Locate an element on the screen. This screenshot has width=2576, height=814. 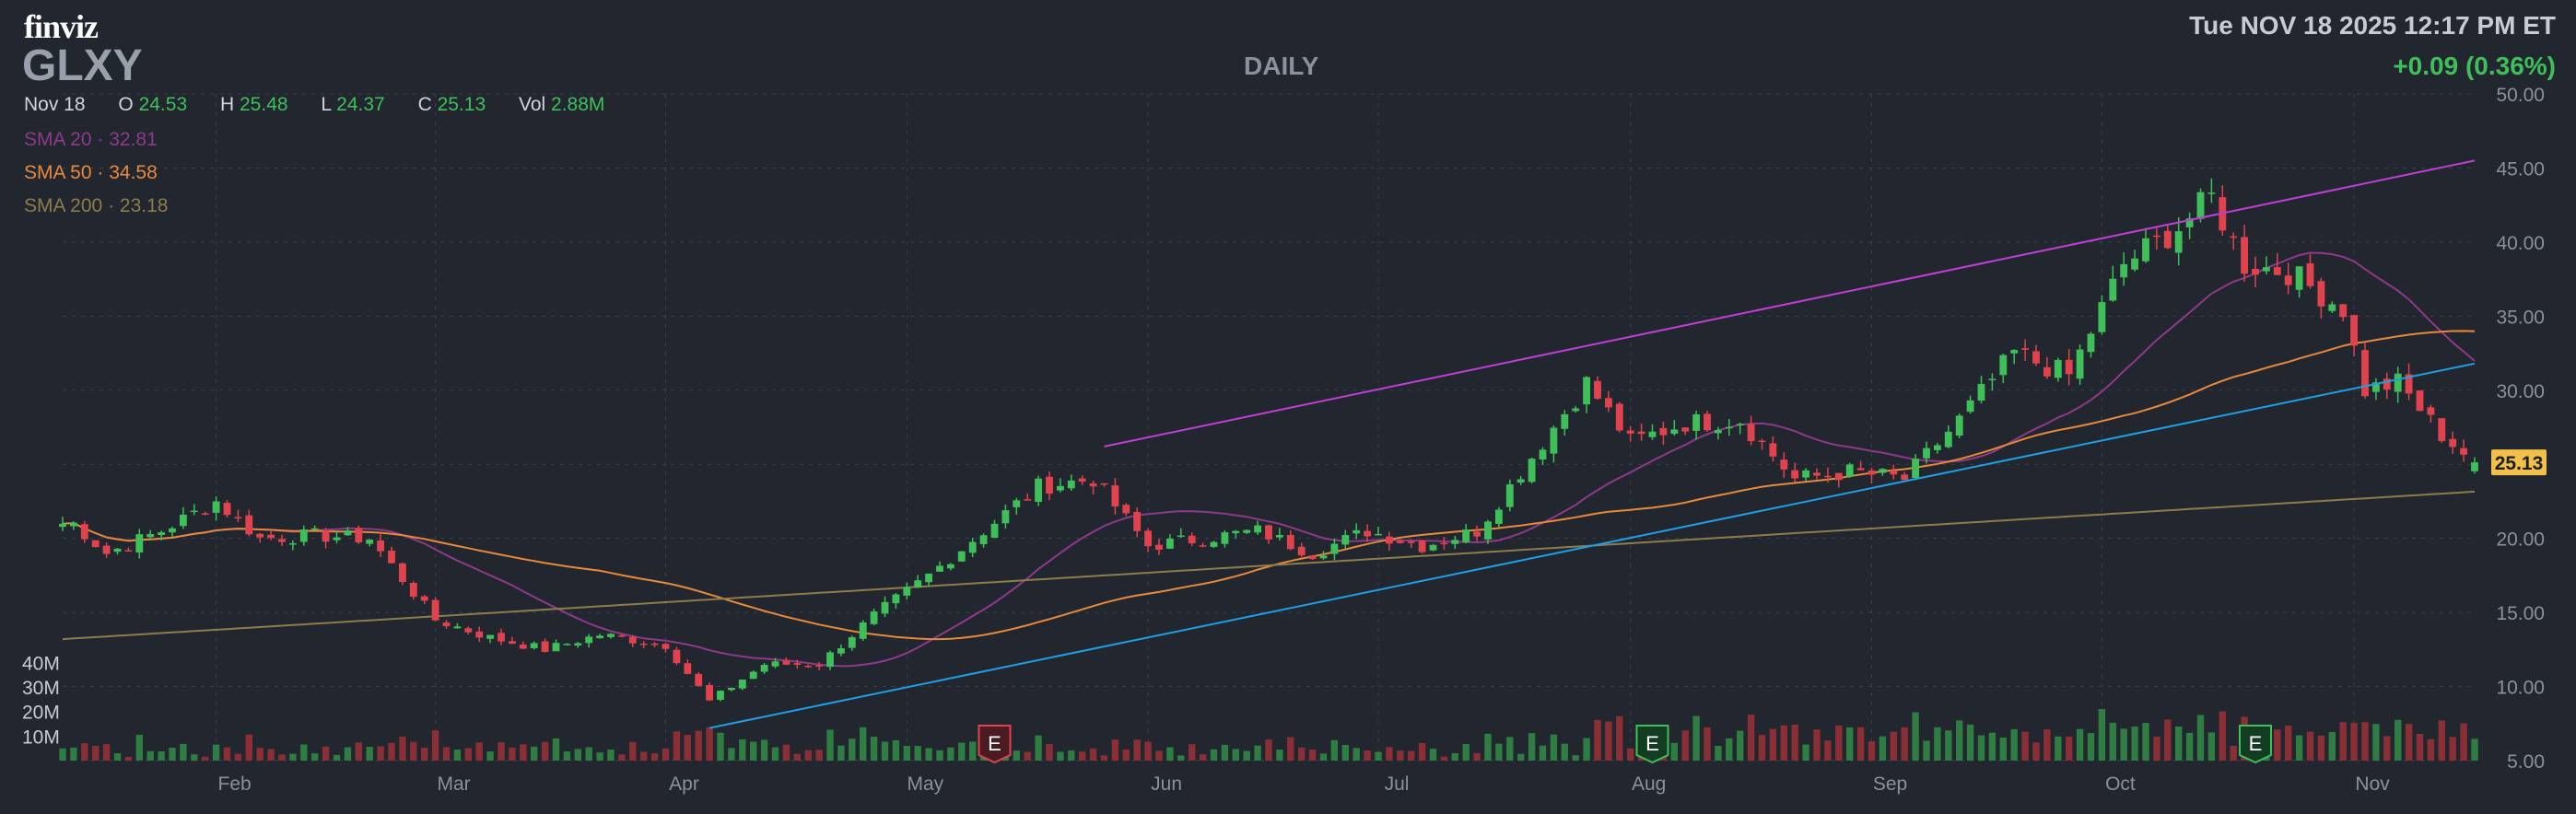
x-tick-label: Jun is located at coordinates (1166, 784).